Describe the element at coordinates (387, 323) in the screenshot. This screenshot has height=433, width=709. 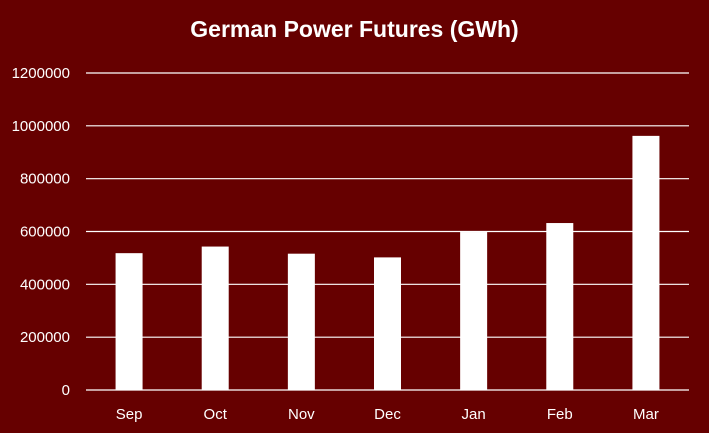
I see `bar-dec` at that location.